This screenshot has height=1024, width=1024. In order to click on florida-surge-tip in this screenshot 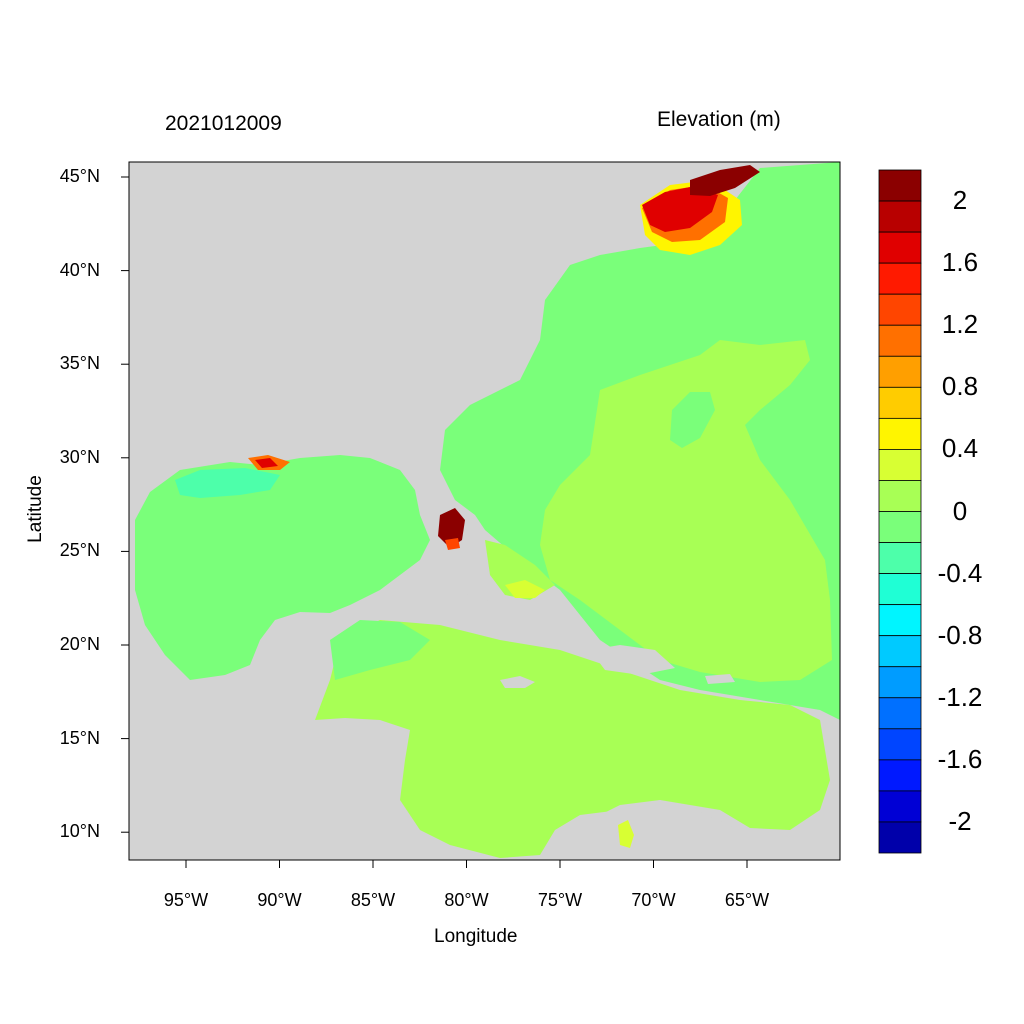, I will do `click(452, 544)`.